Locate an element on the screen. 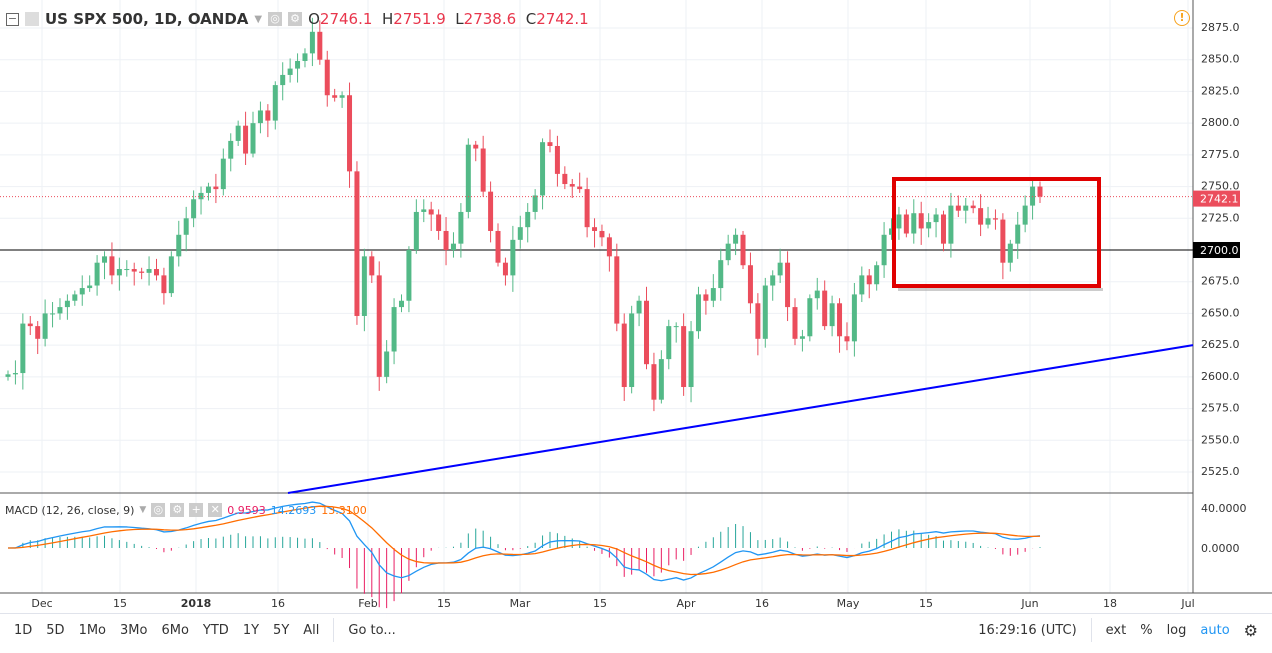 The width and height of the screenshot is (1272, 653). flag-icon is located at coordinates (32, 19).